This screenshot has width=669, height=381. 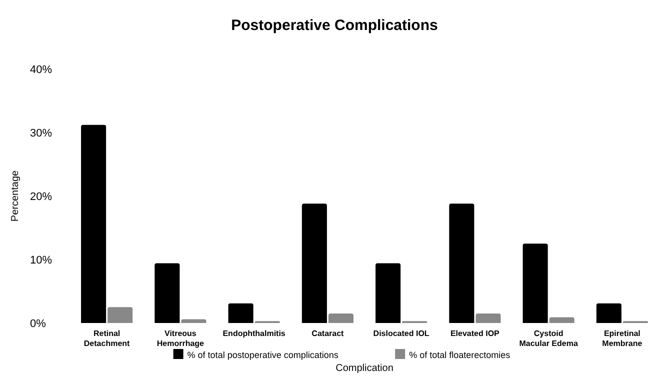 What do you see at coordinates (254, 333) in the screenshot?
I see `x-tick-label: Endophthalmitis` at bounding box center [254, 333].